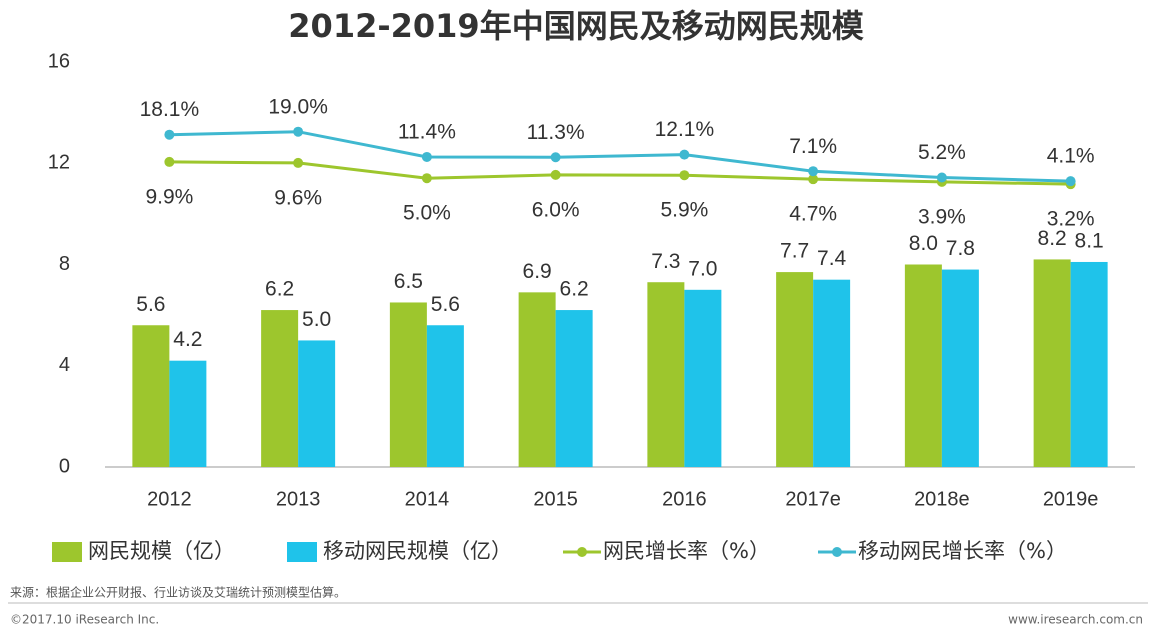 This screenshot has height=635, width=1153. Describe the element at coordinates (427, 499) in the screenshot. I see `x-tick-label: 2014` at that location.